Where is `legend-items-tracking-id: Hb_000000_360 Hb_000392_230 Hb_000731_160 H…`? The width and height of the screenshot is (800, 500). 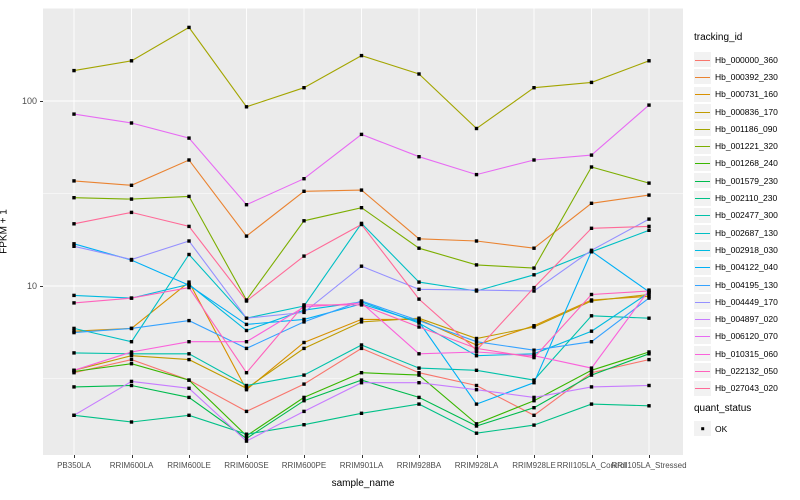 legend-items-tracking-id: Hb_000000_360 Hb_000392_230 Hb_000731_160 H… is located at coordinates (736, 224).